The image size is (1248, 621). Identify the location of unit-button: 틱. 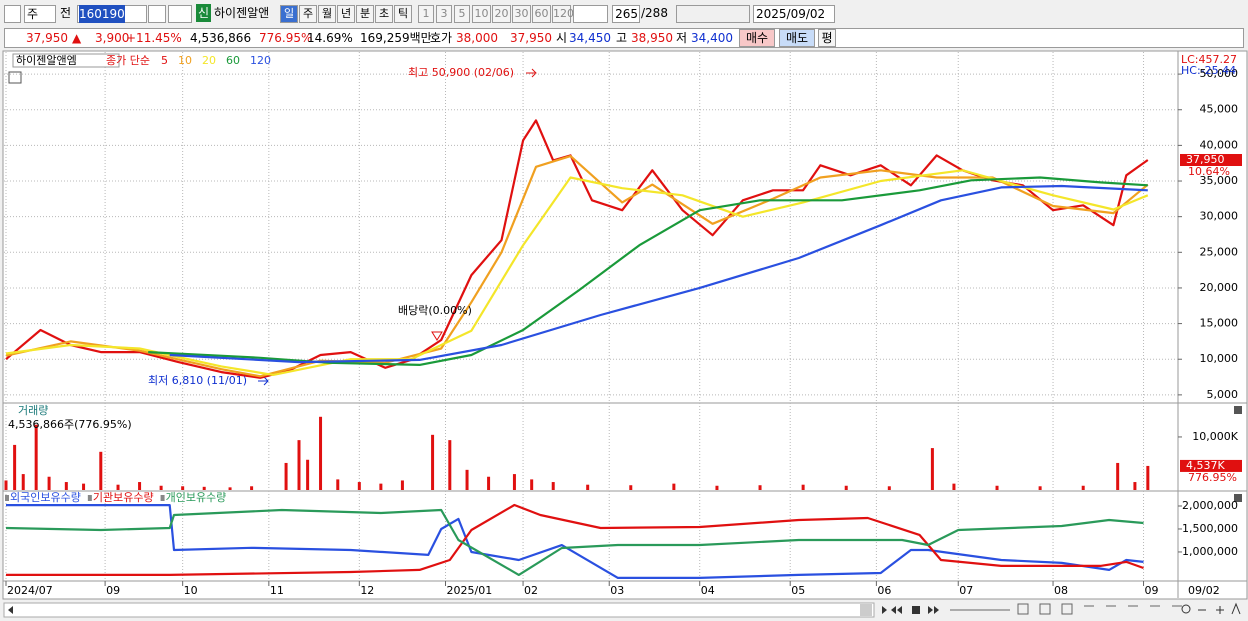
(403, 14).